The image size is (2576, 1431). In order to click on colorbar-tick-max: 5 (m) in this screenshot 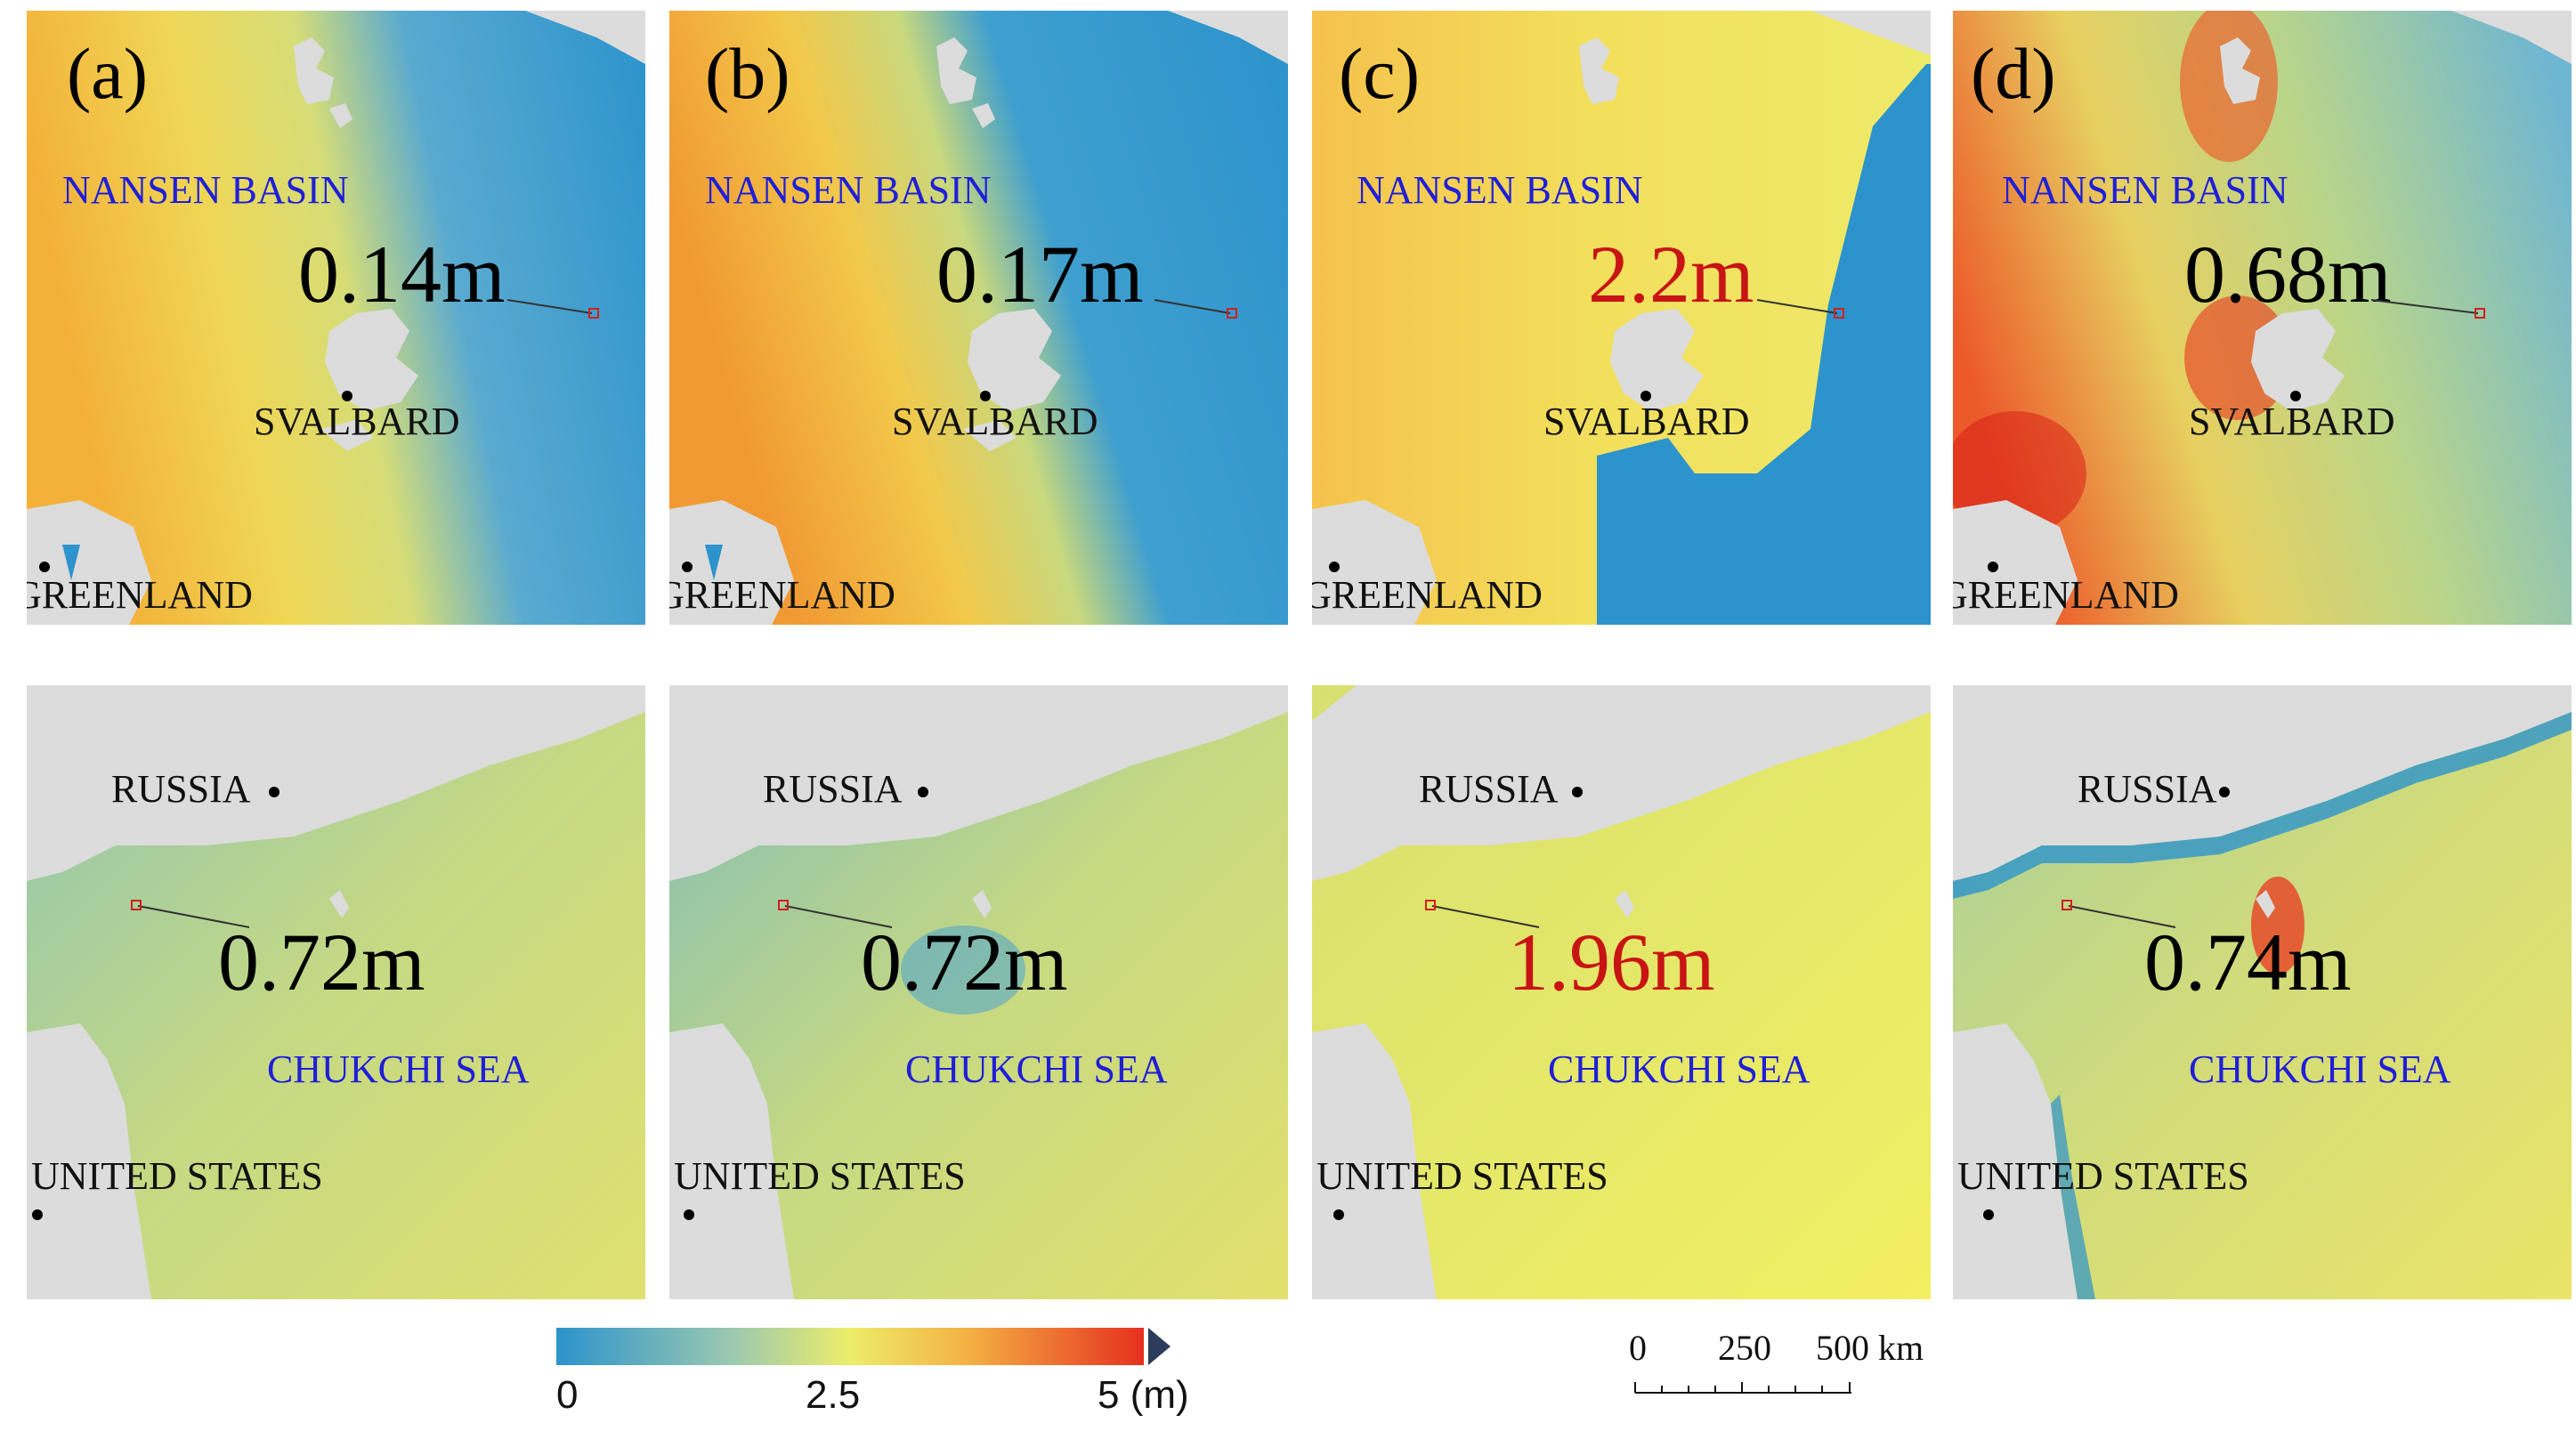, I will do `click(1143, 1395)`.